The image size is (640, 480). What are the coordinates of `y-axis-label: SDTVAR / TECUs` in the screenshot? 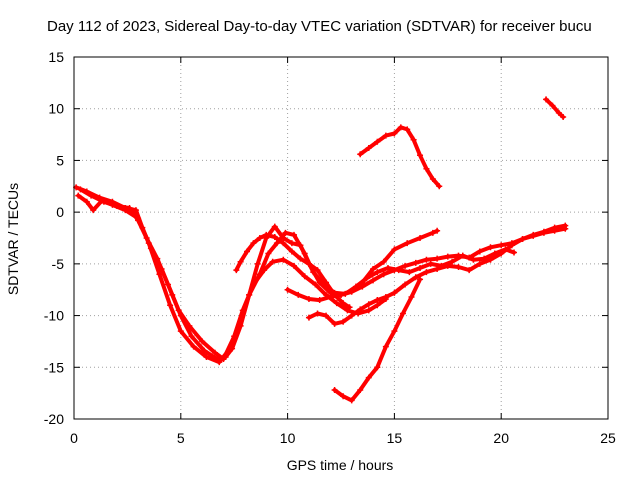 It's located at (13, 239).